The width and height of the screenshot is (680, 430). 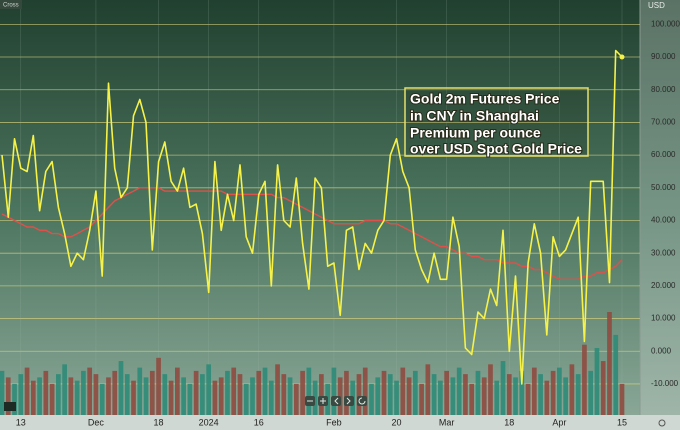 I want to click on y-tick-label: 70.000, so click(x=663, y=122).